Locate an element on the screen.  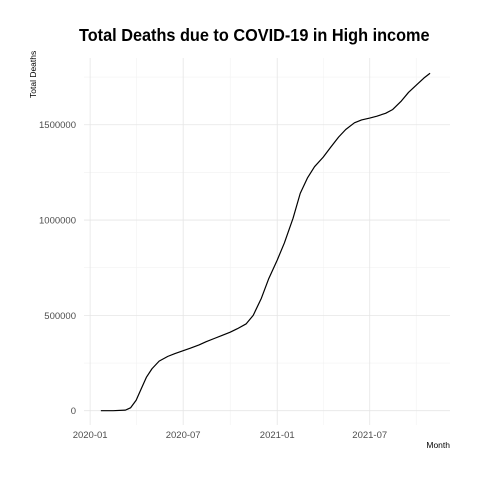
y-tick-label: 0 is located at coordinates (73, 411).